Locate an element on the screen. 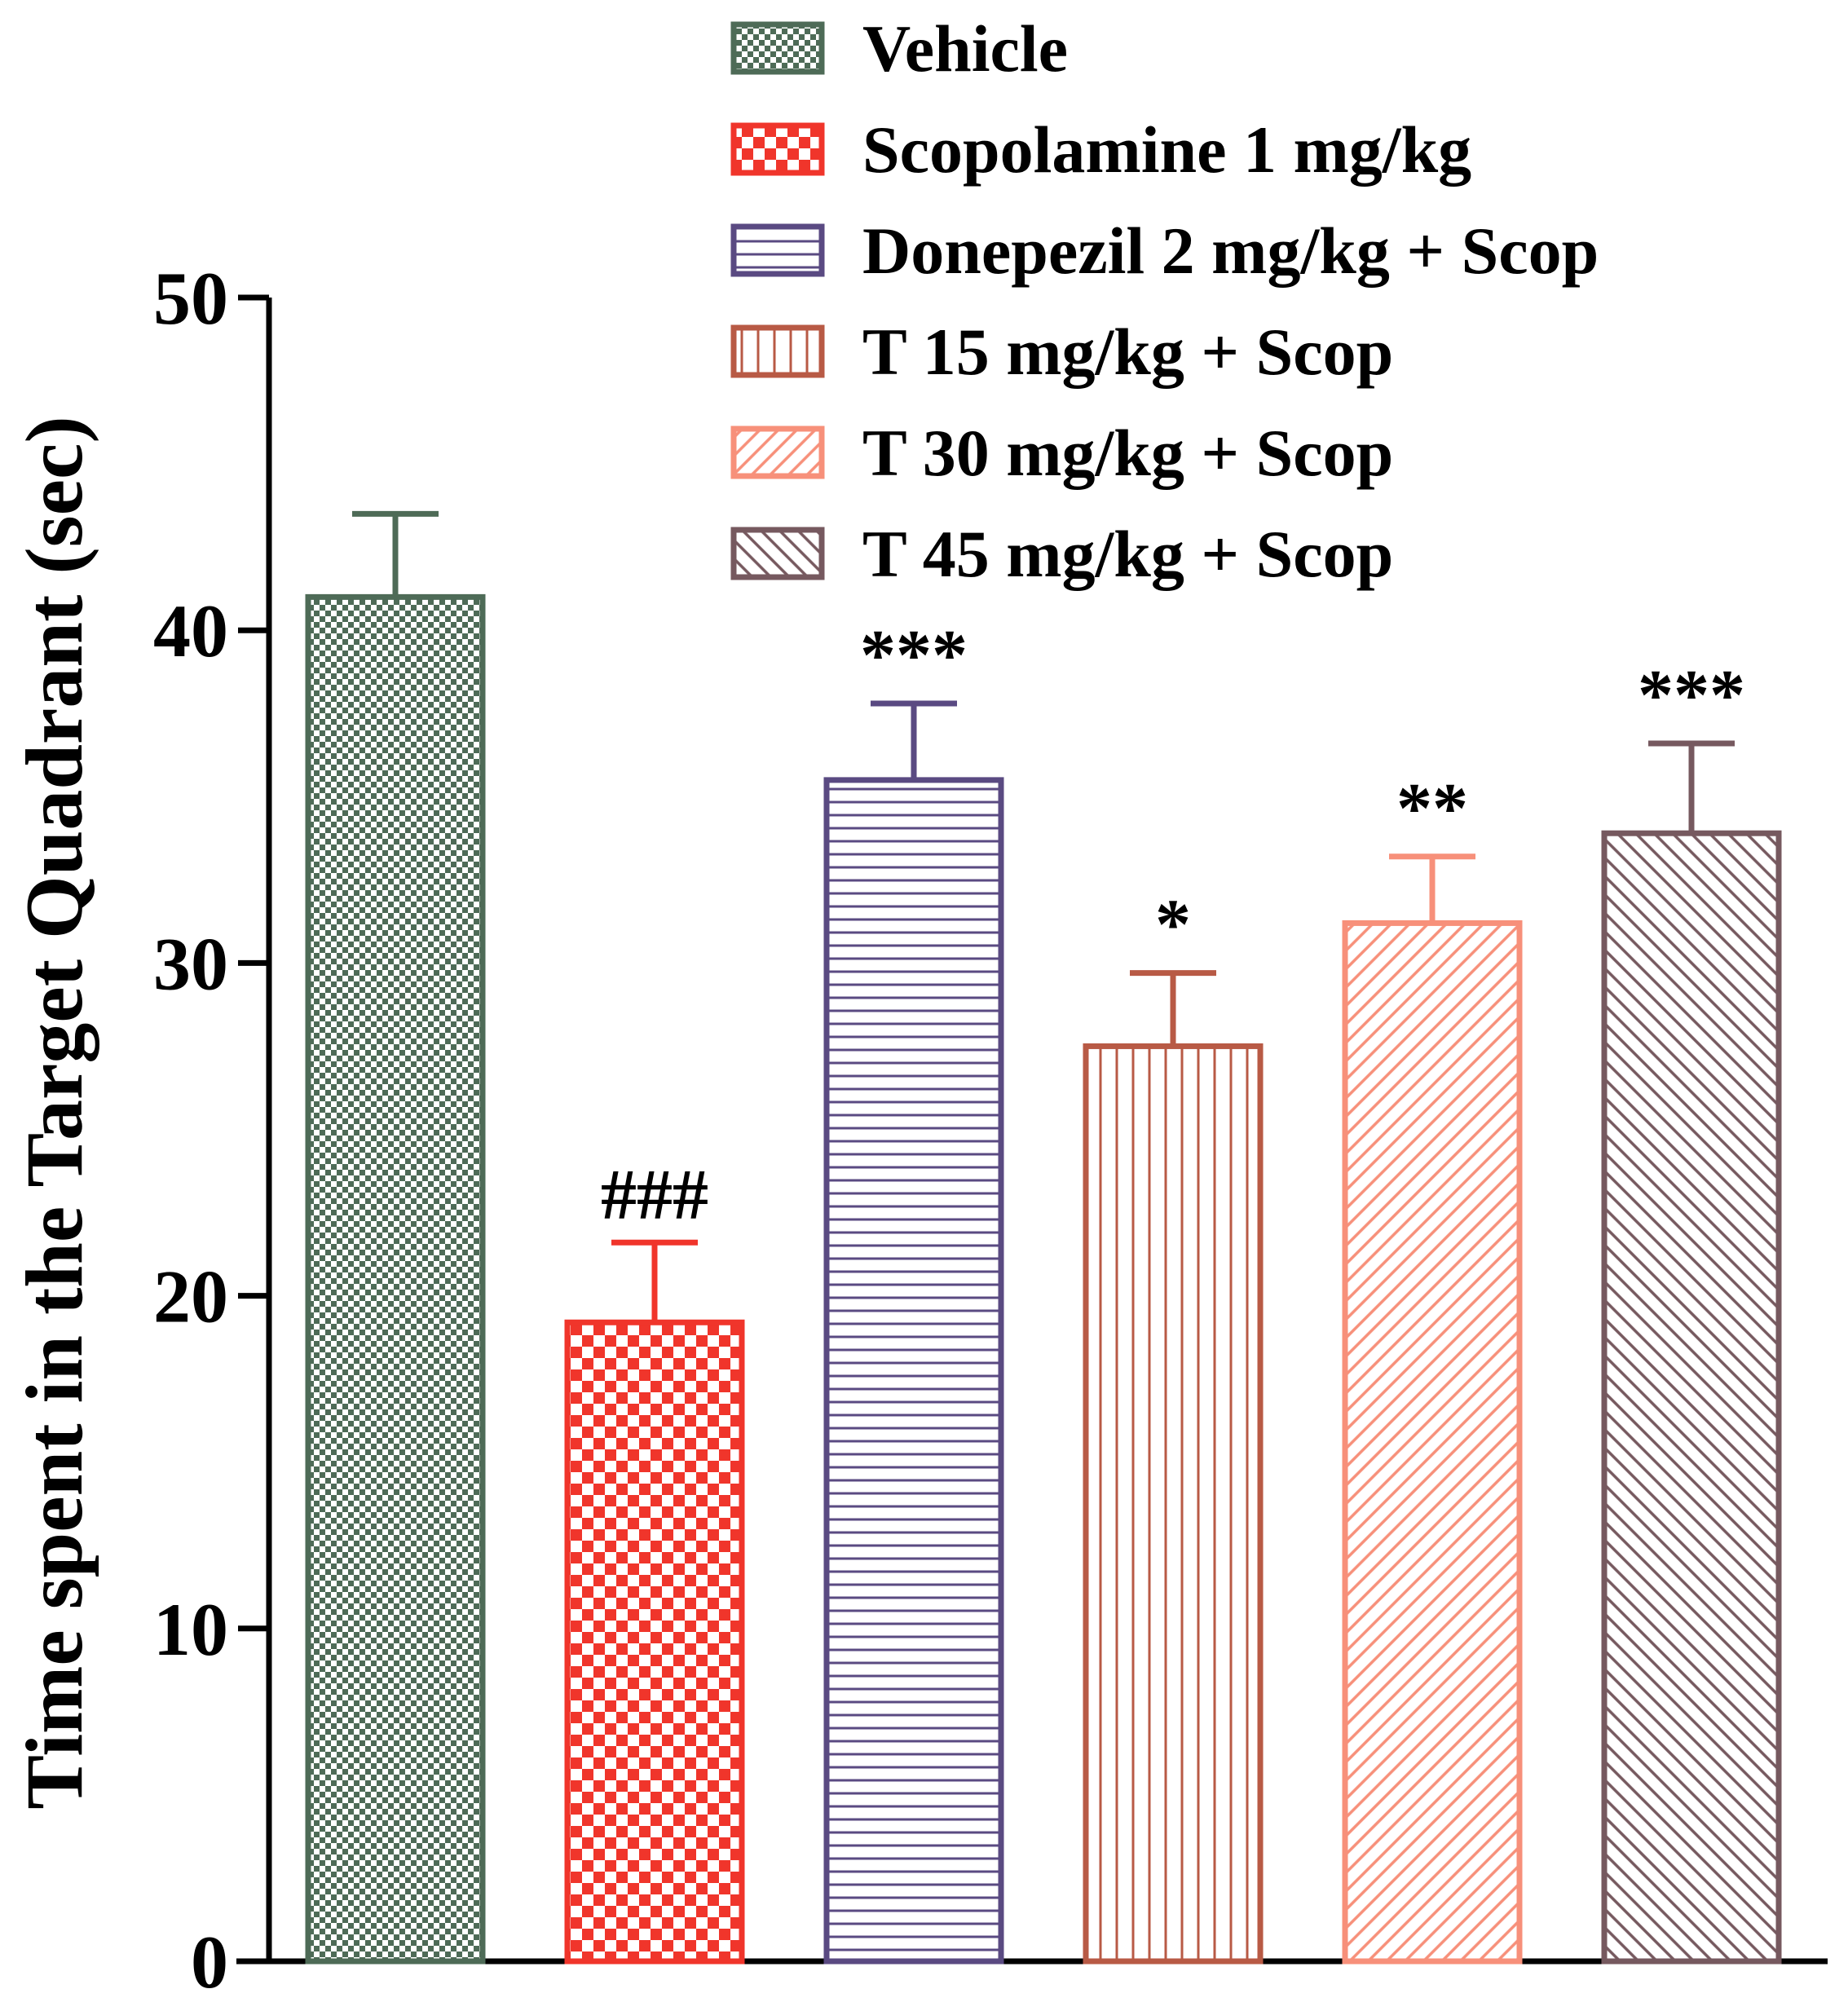 The width and height of the screenshot is (1848, 2011). y-tick-label: 30 is located at coordinates (190, 964).